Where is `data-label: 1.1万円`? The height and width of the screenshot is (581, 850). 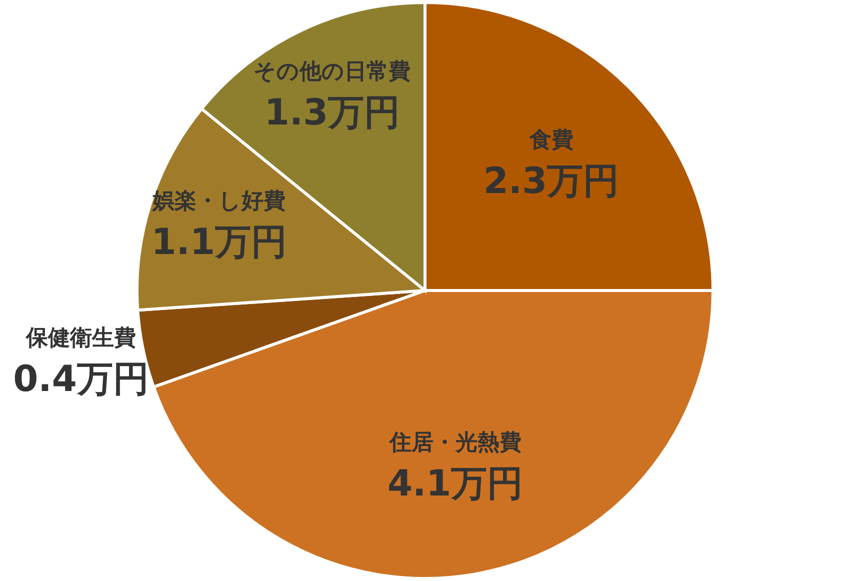
data-label: 1.1万円 is located at coordinates (219, 243).